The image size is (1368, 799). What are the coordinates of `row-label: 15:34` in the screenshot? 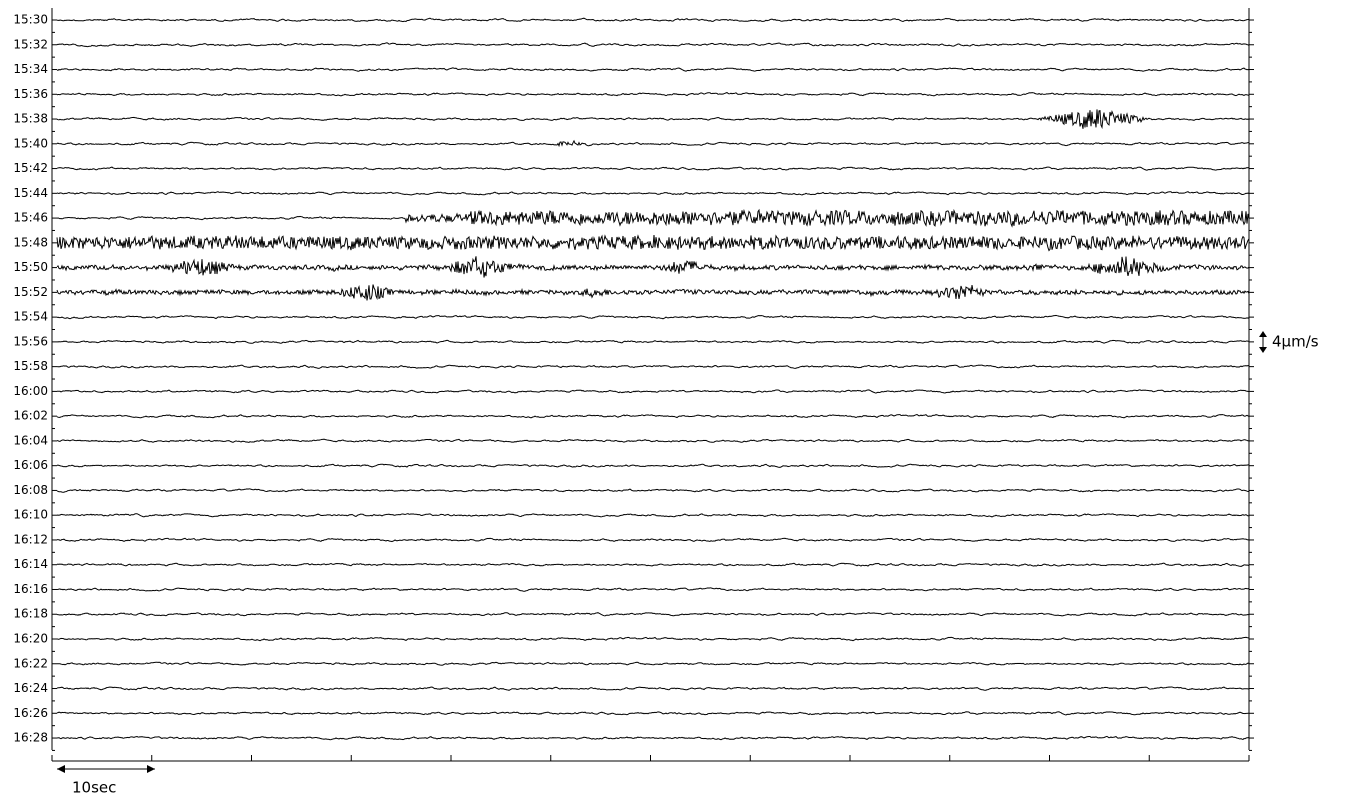 It's located at (30, 69).